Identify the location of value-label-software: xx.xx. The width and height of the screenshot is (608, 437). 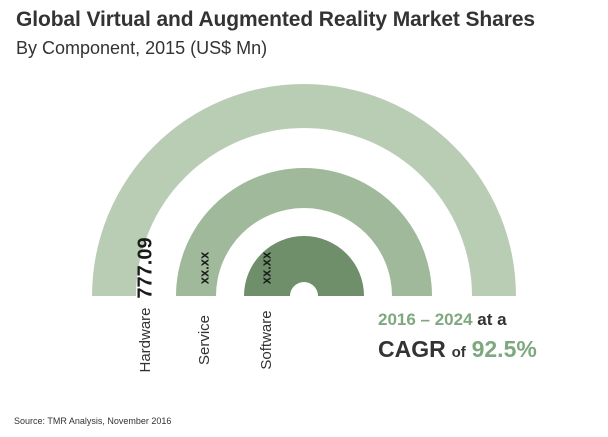
(265, 267).